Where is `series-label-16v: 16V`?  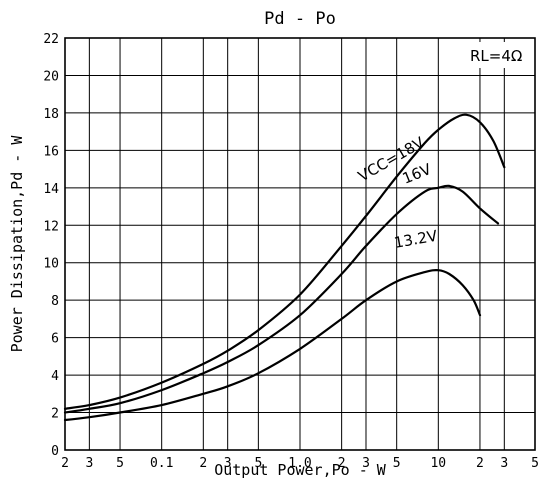 series-label-16v: 16V is located at coordinates (417, 174).